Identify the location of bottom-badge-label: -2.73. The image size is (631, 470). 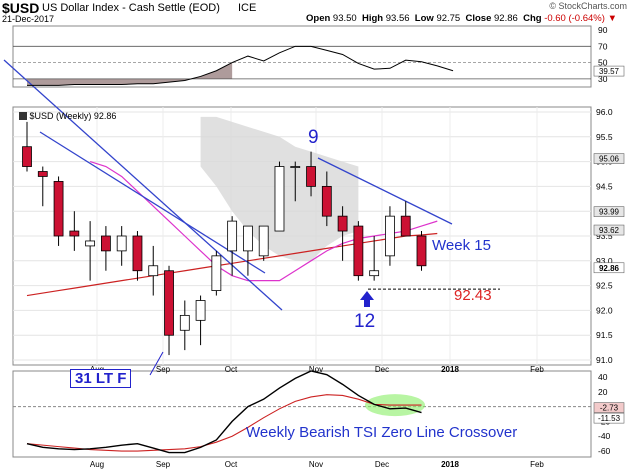
(609, 408).